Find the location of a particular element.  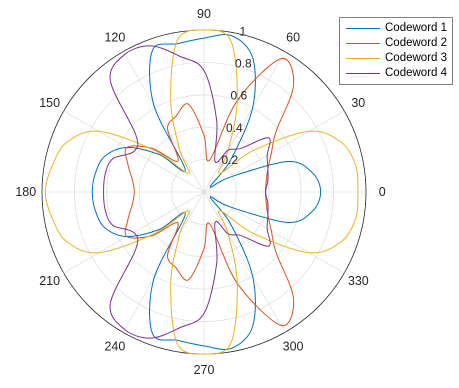

legend-entry-codeword-4: Codeword 4 is located at coordinates (396, 73).